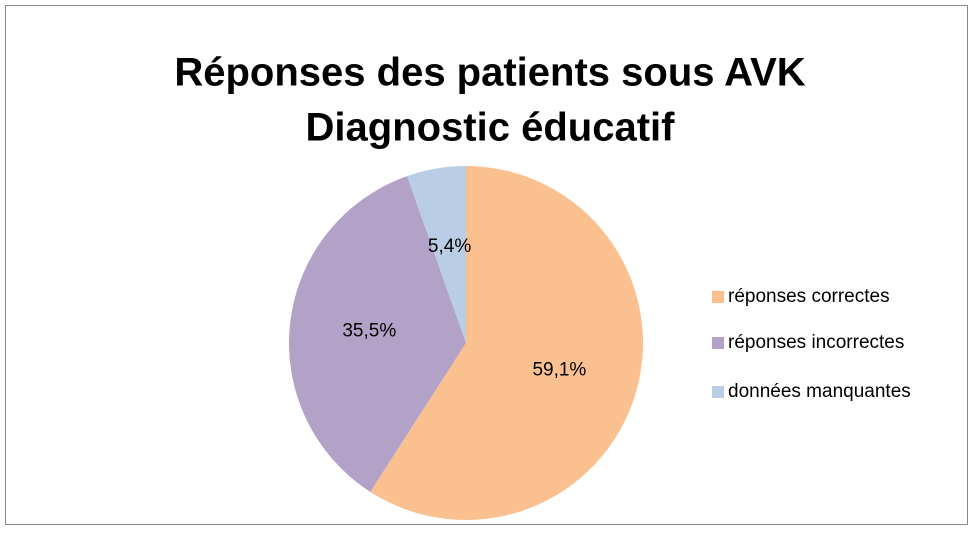  What do you see at coordinates (489, 73) in the screenshot?
I see `chart-title: Réponses des patients sous AVK` at bounding box center [489, 73].